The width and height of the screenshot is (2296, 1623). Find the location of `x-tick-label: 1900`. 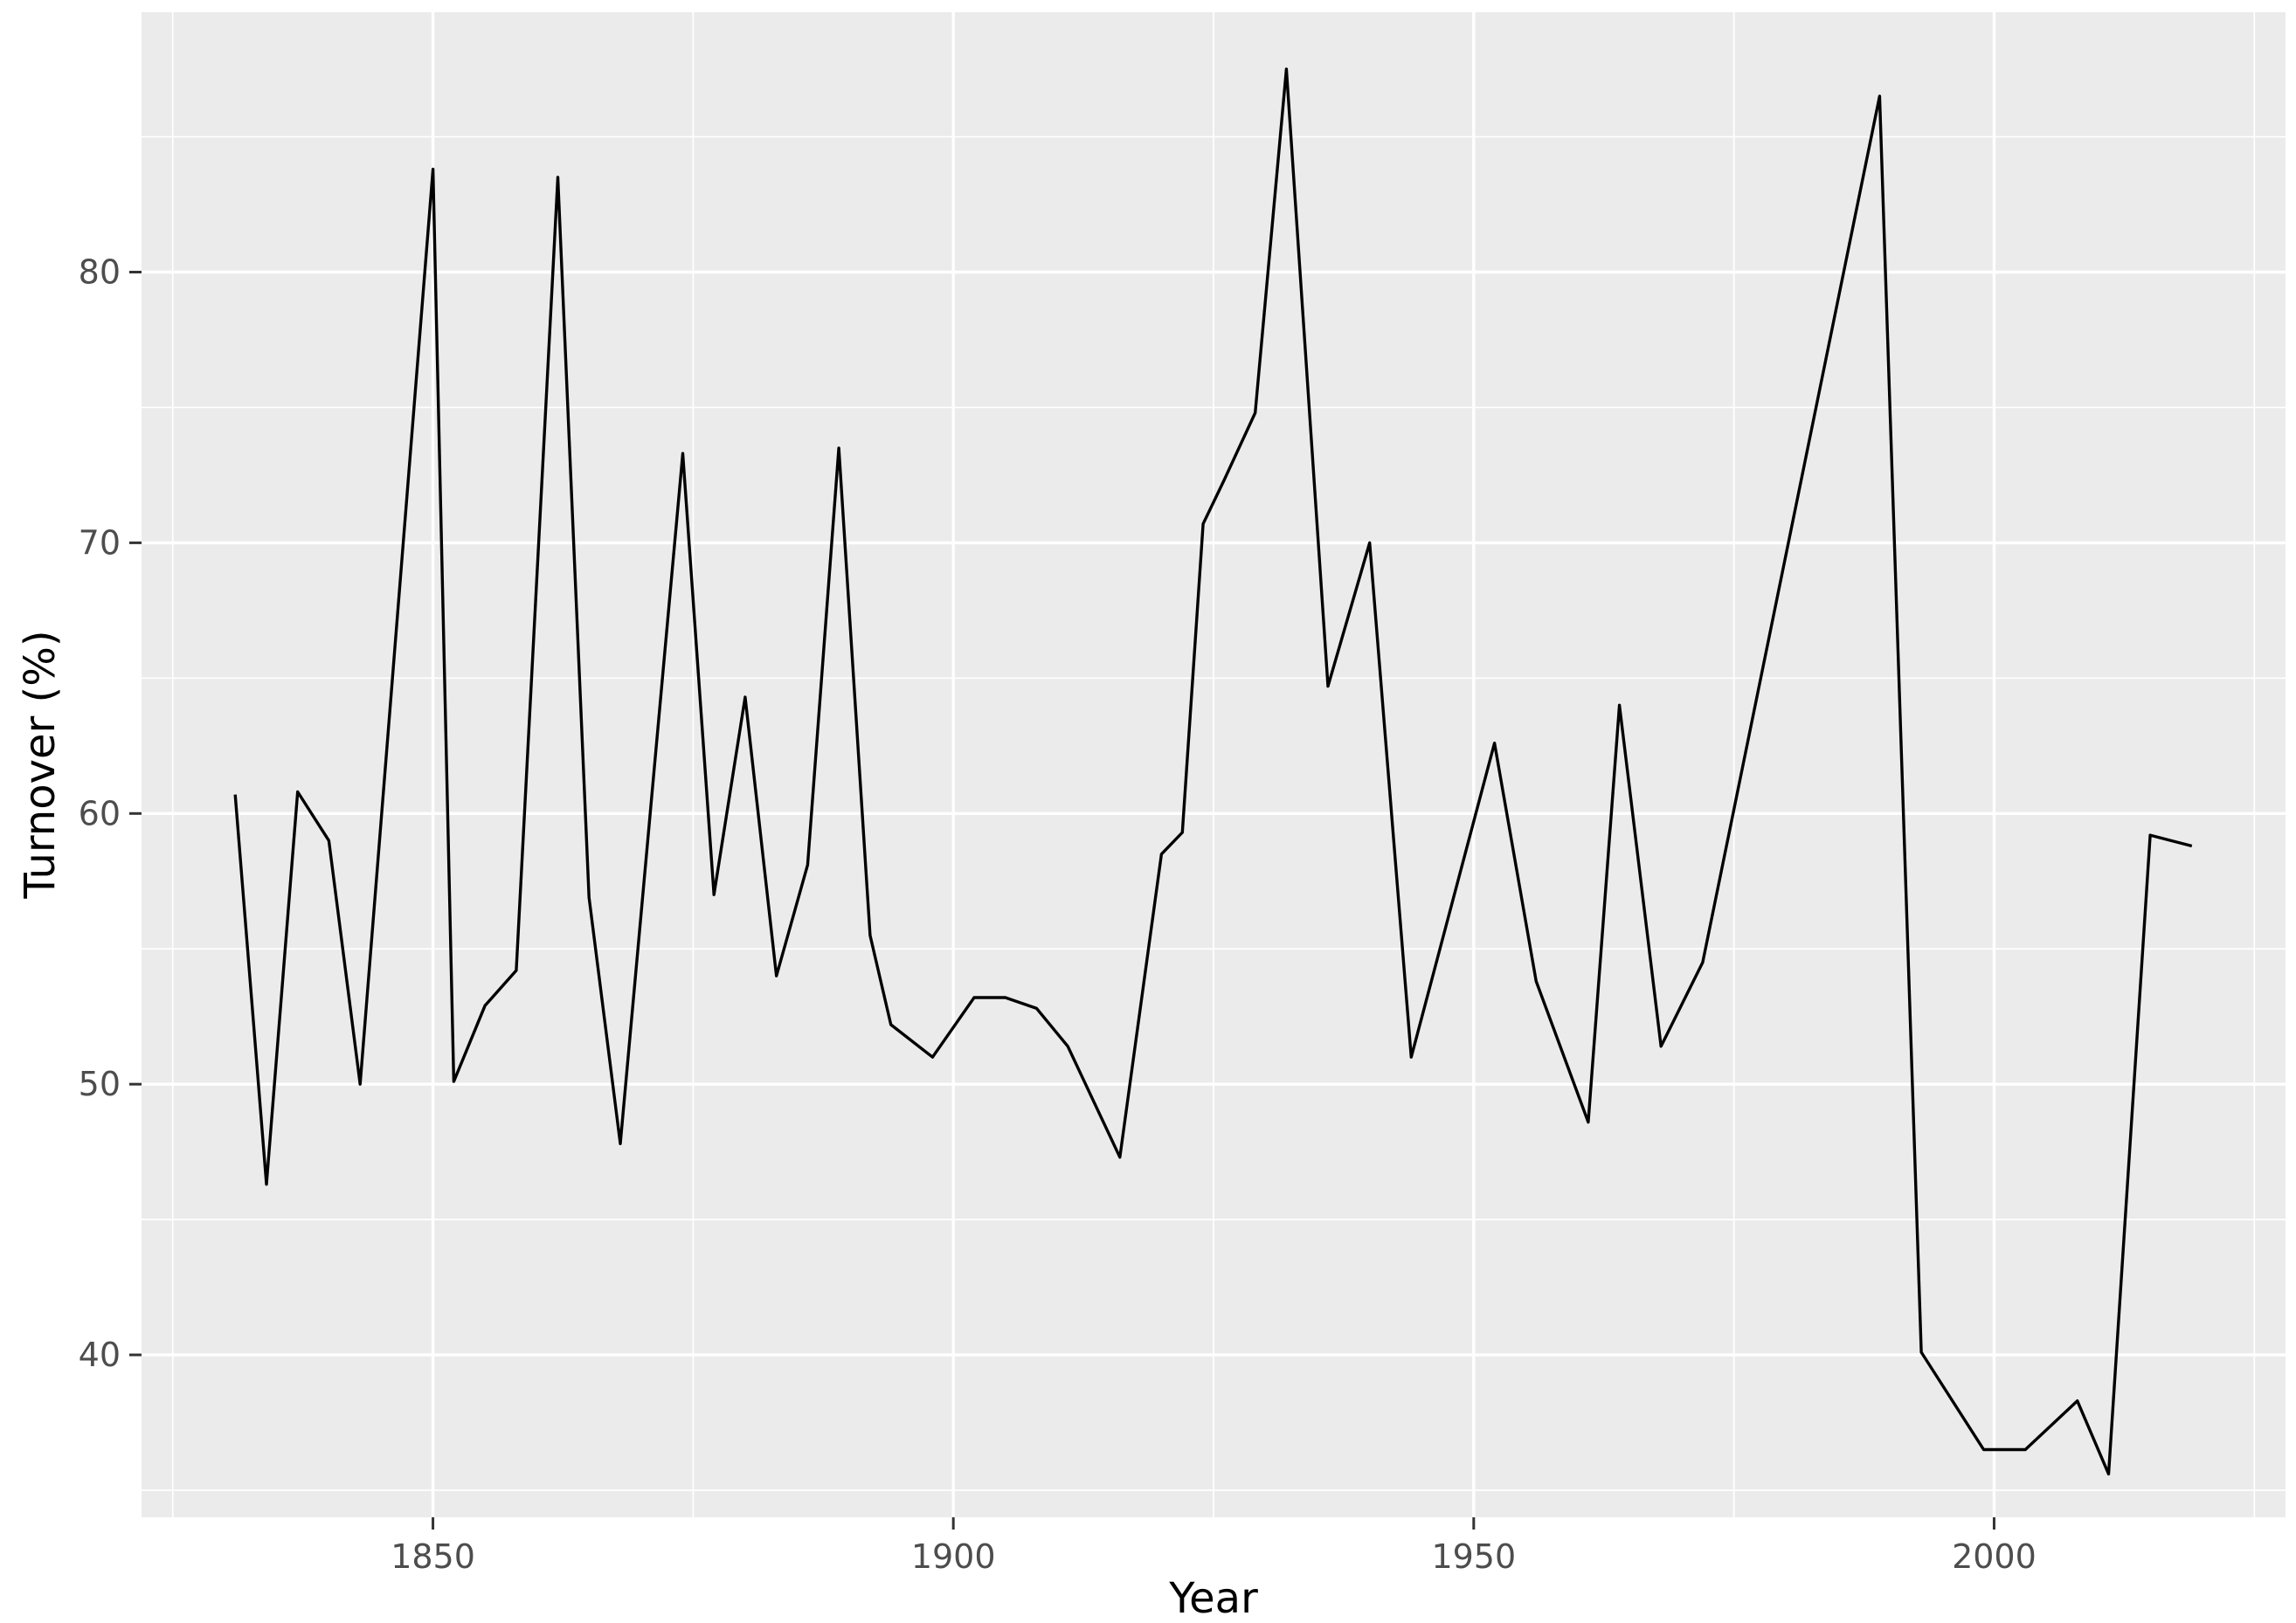

x-tick-label: 1900 is located at coordinates (953, 1556).